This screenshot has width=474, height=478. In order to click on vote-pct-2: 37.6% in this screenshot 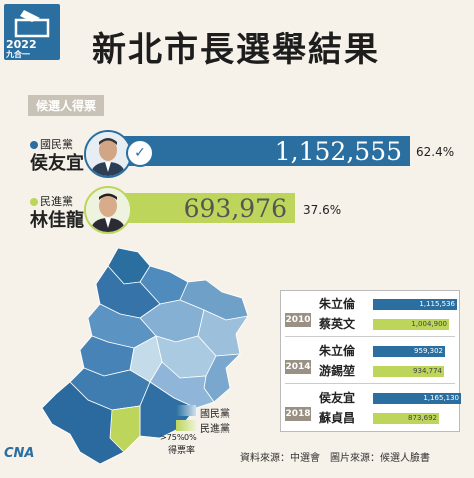, I will do `click(322, 210)`.